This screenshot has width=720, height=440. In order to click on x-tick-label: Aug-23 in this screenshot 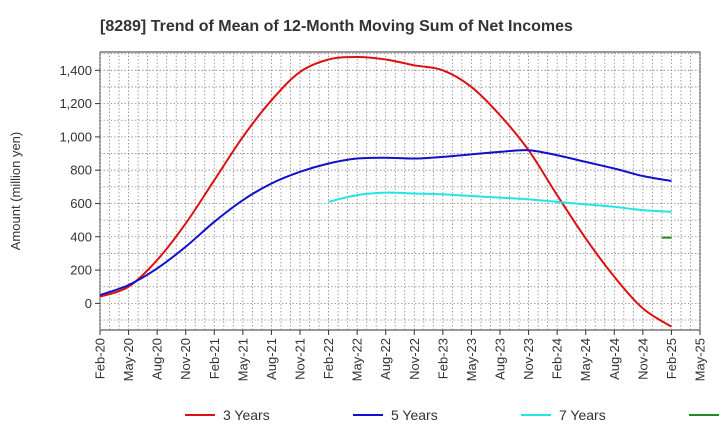, I will do `click(500, 359)`.